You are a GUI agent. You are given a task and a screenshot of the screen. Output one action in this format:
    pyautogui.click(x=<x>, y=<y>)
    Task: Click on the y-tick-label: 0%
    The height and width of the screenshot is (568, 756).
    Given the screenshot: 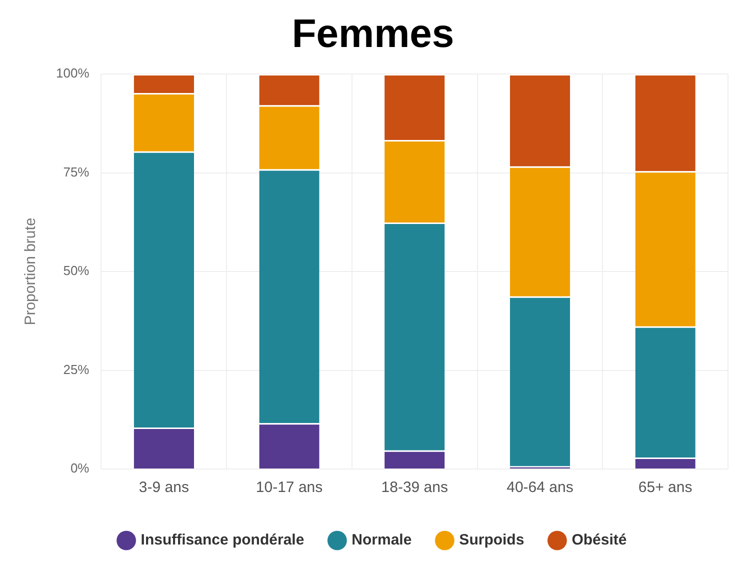 What is the action you would take?
    pyautogui.click(x=80, y=468)
    